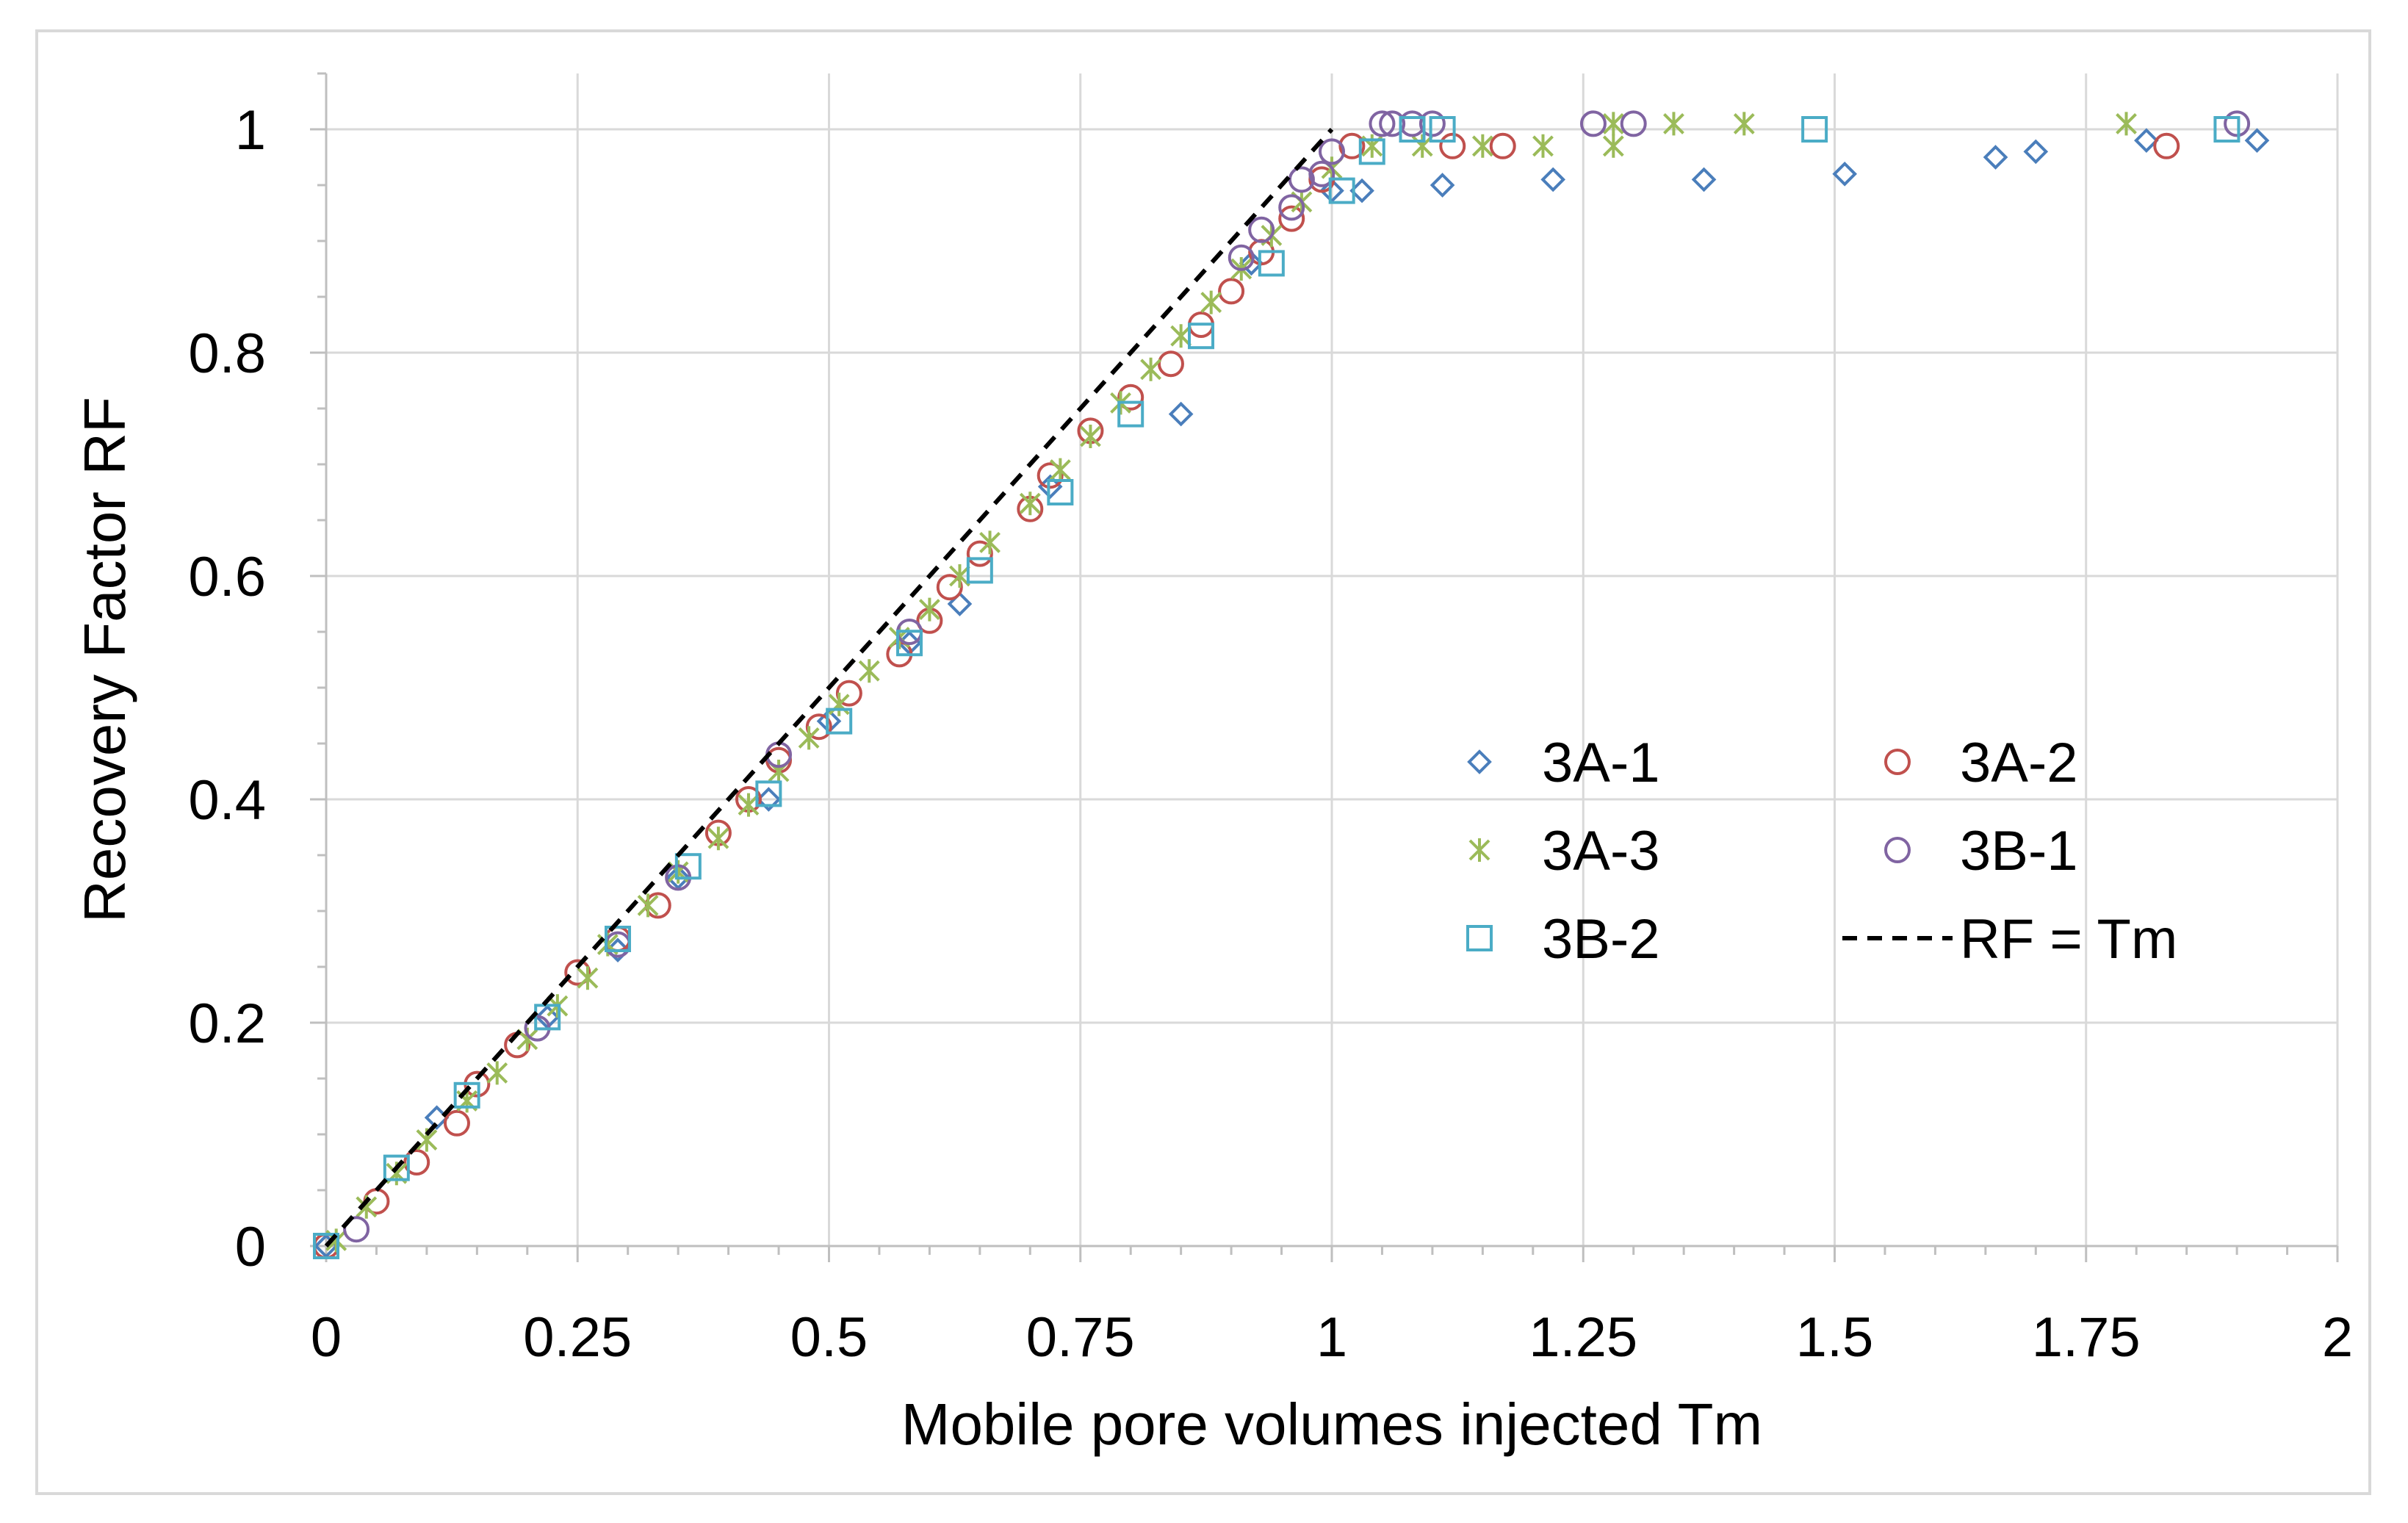  What do you see at coordinates (1821, 851) in the screenshot?
I see `legend-layer: 3A-1 3A-2 3A-3 3B-1 3B-2 RF = Tm` at bounding box center [1821, 851].